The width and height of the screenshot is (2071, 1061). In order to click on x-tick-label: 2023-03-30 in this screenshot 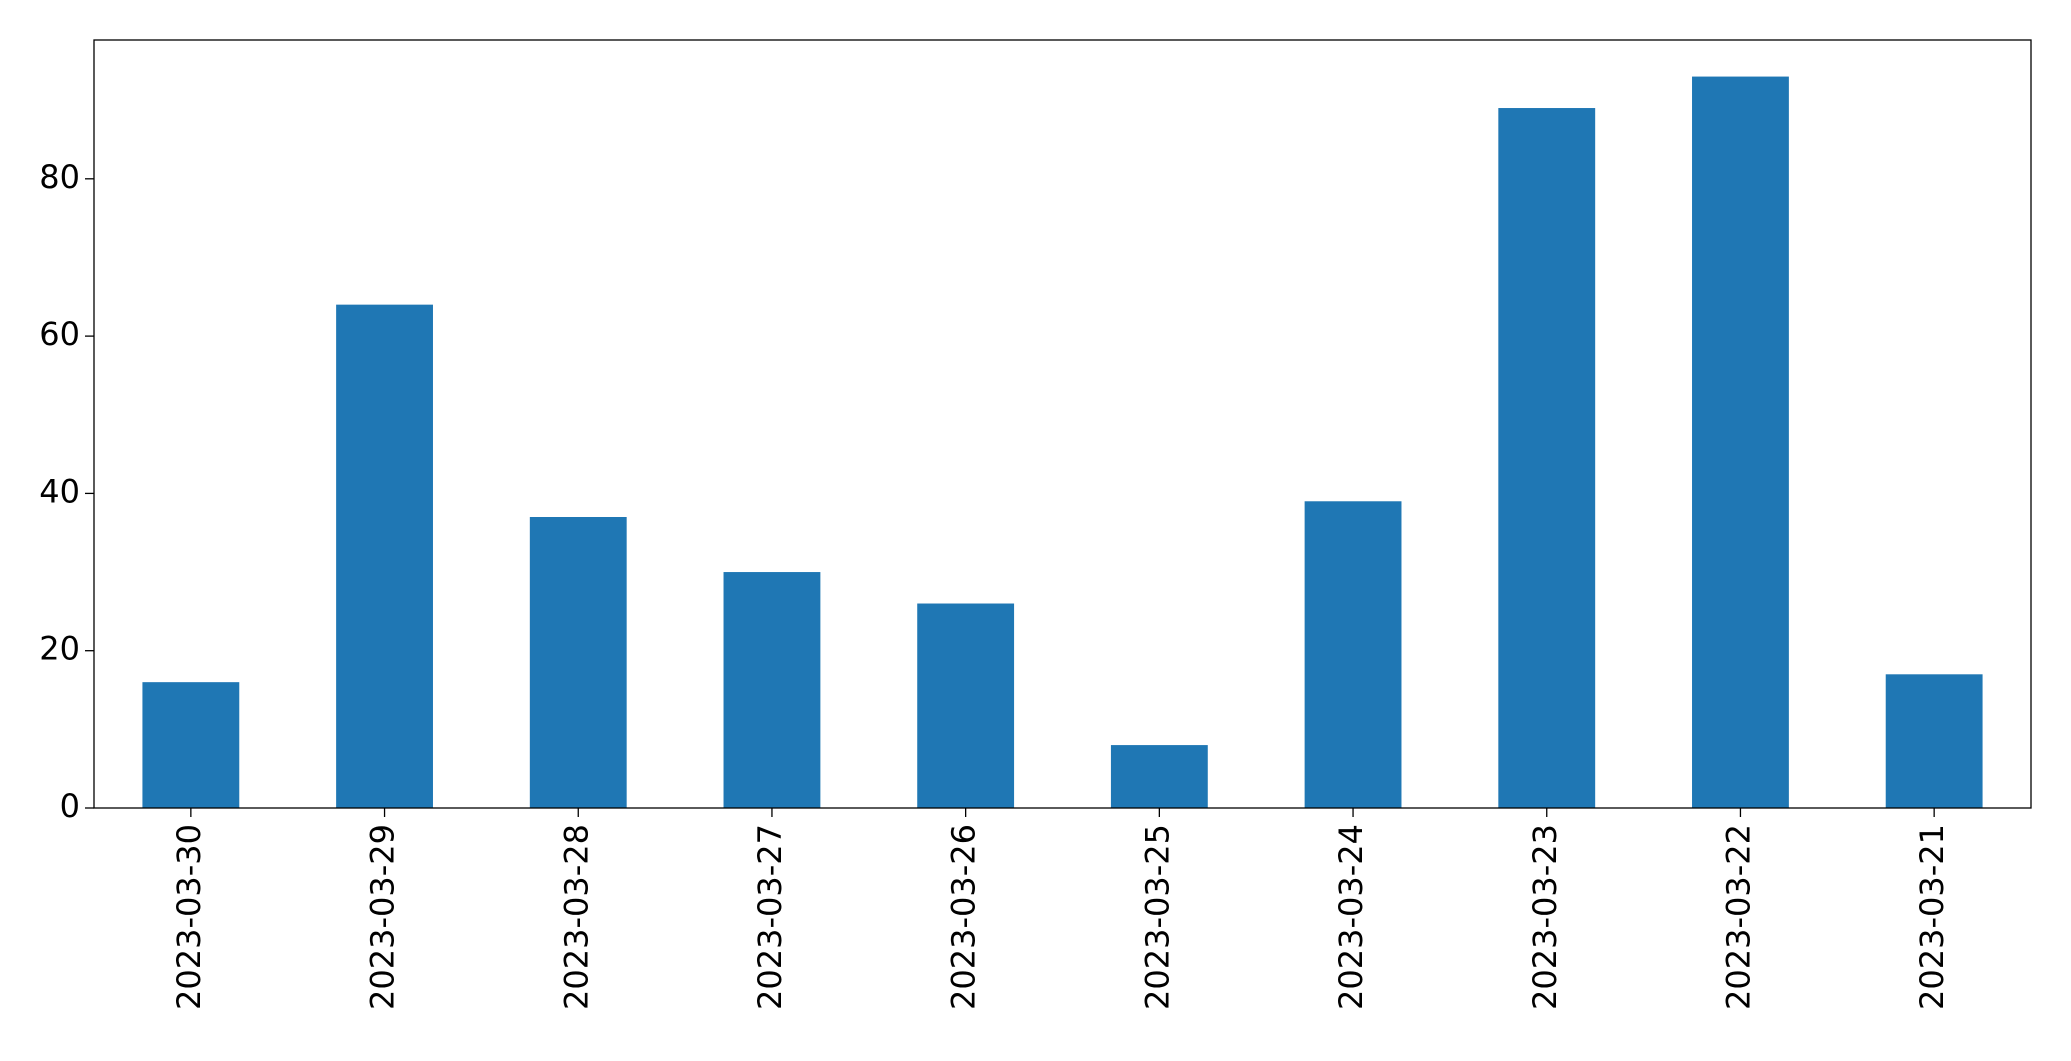, I will do `click(189, 917)`.